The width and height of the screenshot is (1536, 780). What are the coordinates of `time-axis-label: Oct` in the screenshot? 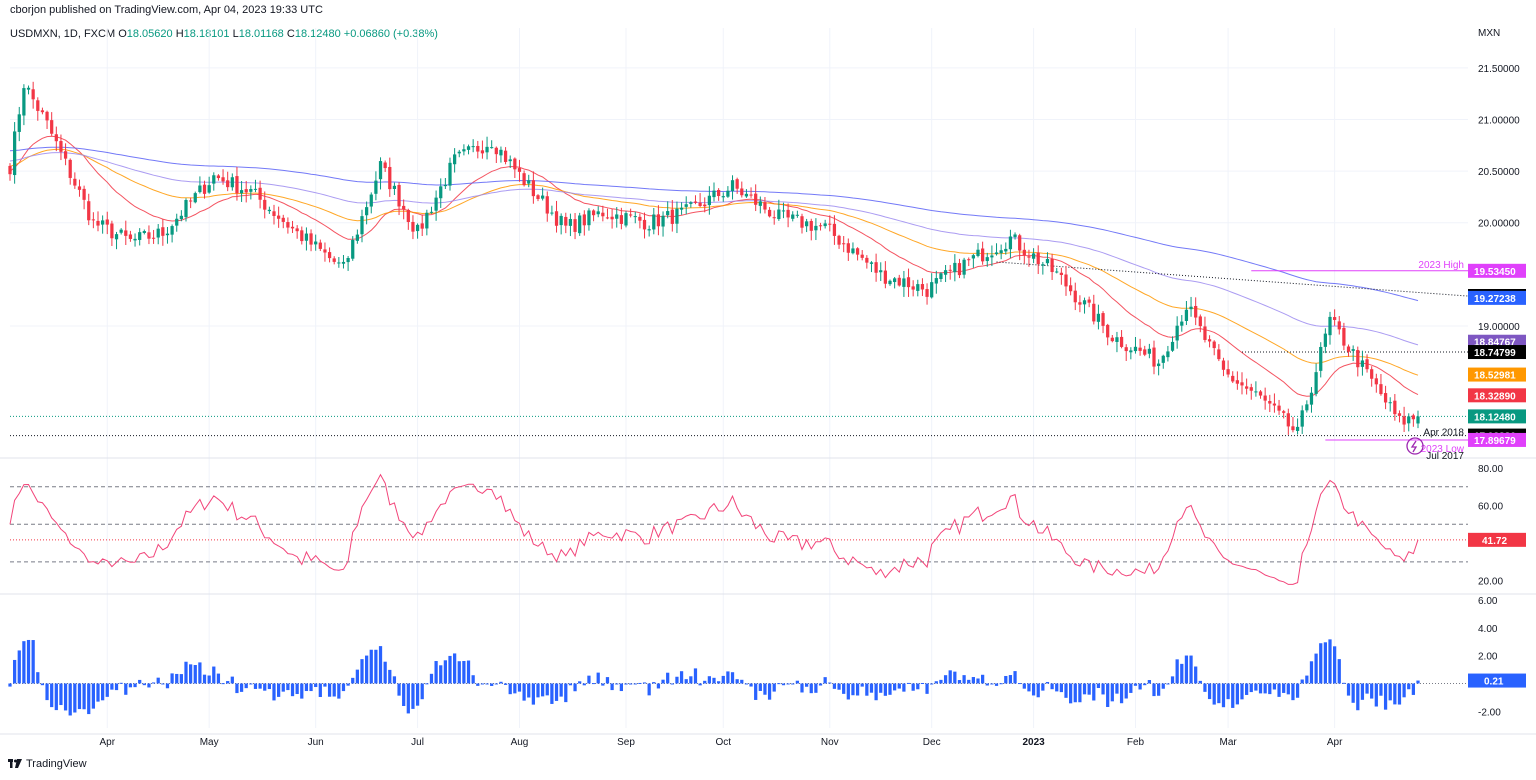 It's located at (723, 742).